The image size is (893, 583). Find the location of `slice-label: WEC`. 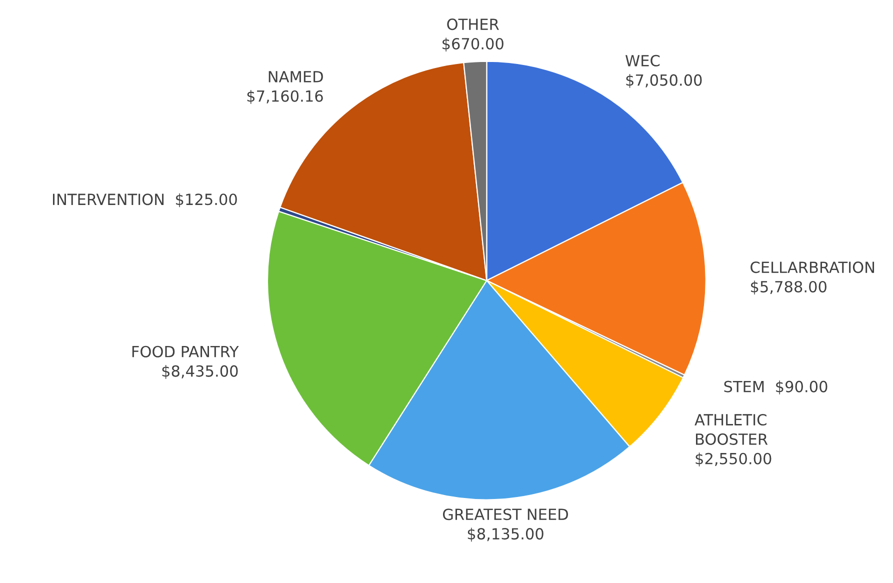

slice-label: WEC is located at coordinates (643, 60).